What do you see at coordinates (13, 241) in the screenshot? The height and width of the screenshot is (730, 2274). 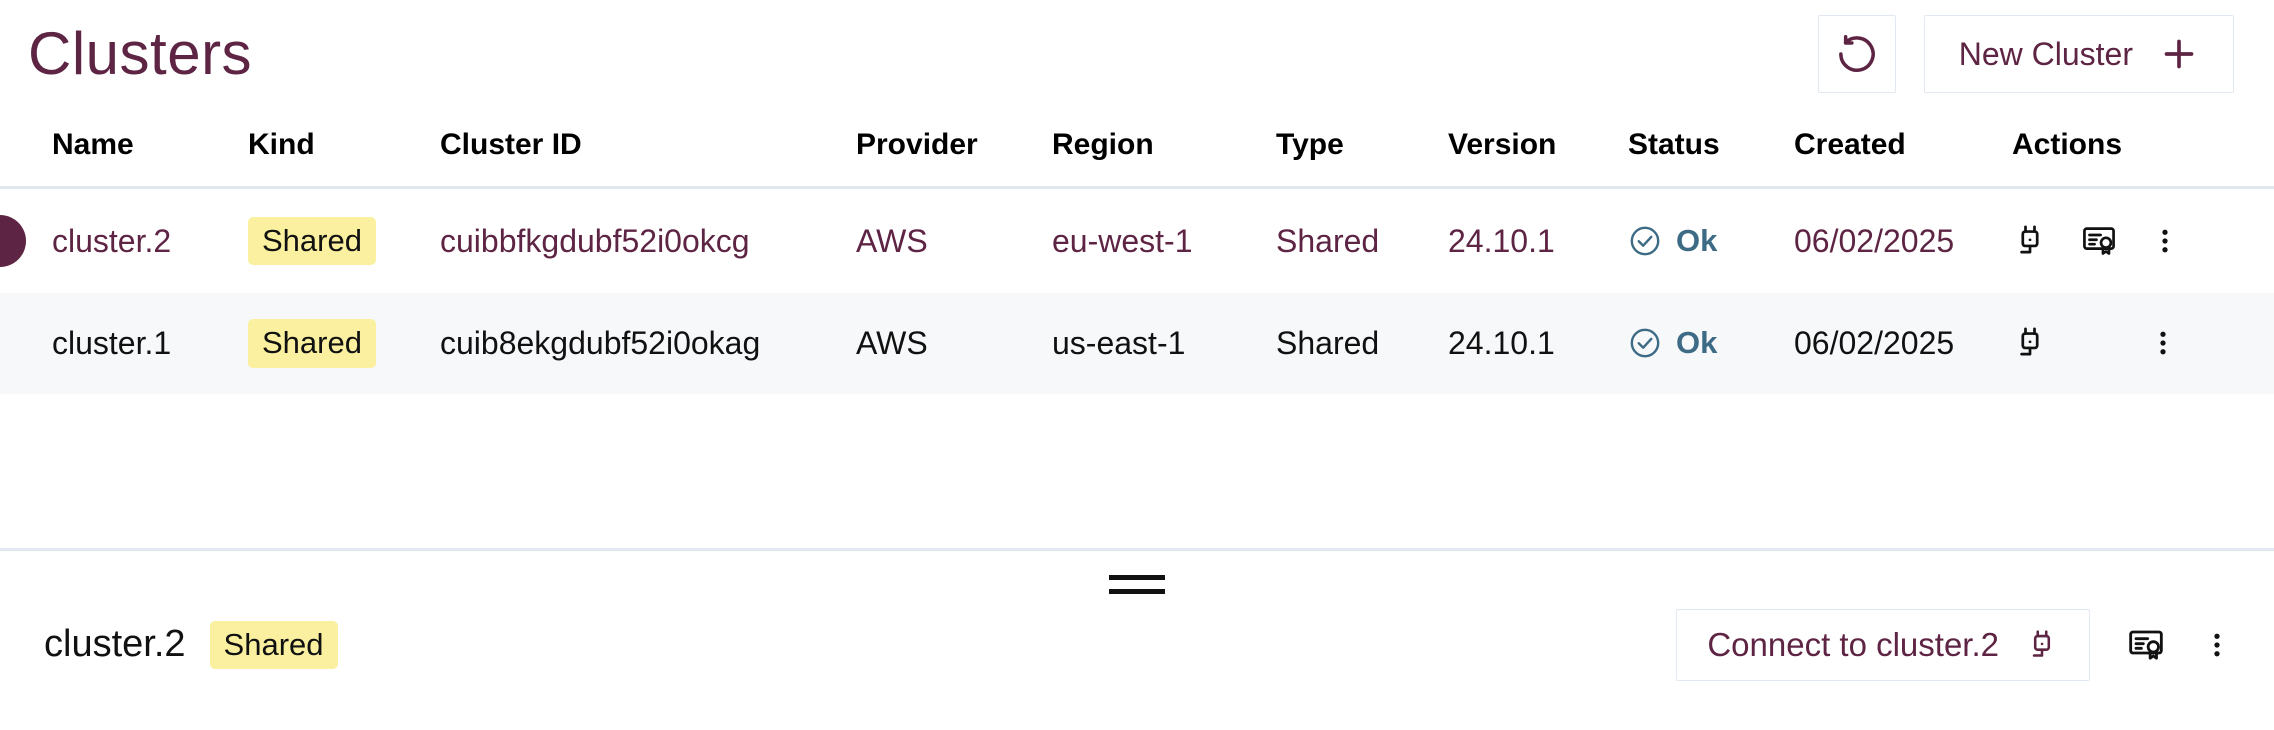 I see `row-selected-marker` at bounding box center [13, 241].